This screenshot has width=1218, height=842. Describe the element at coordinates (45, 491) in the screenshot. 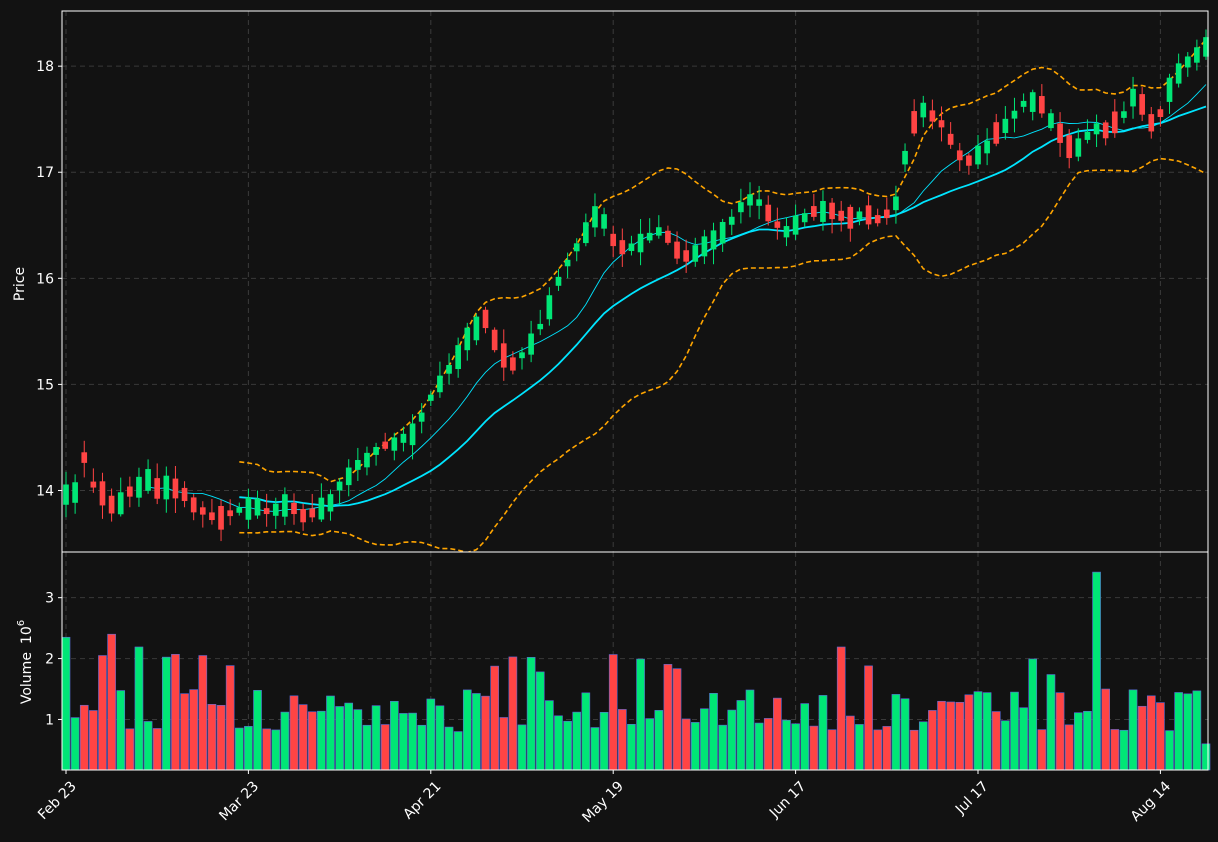

I see `price-tick-label-0: 14` at that location.